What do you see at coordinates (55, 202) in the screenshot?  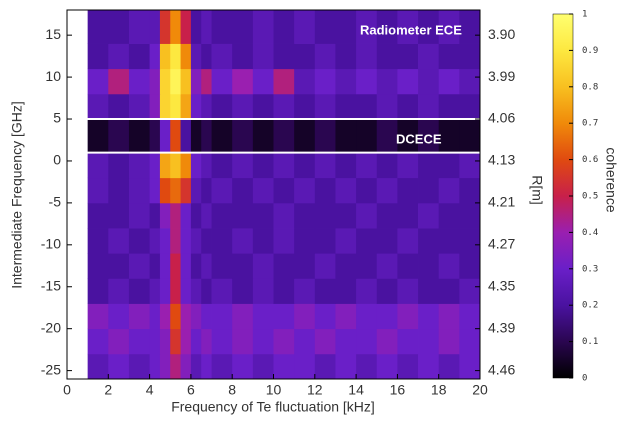 I see `y-tick-label: -5` at bounding box center [55, 202].